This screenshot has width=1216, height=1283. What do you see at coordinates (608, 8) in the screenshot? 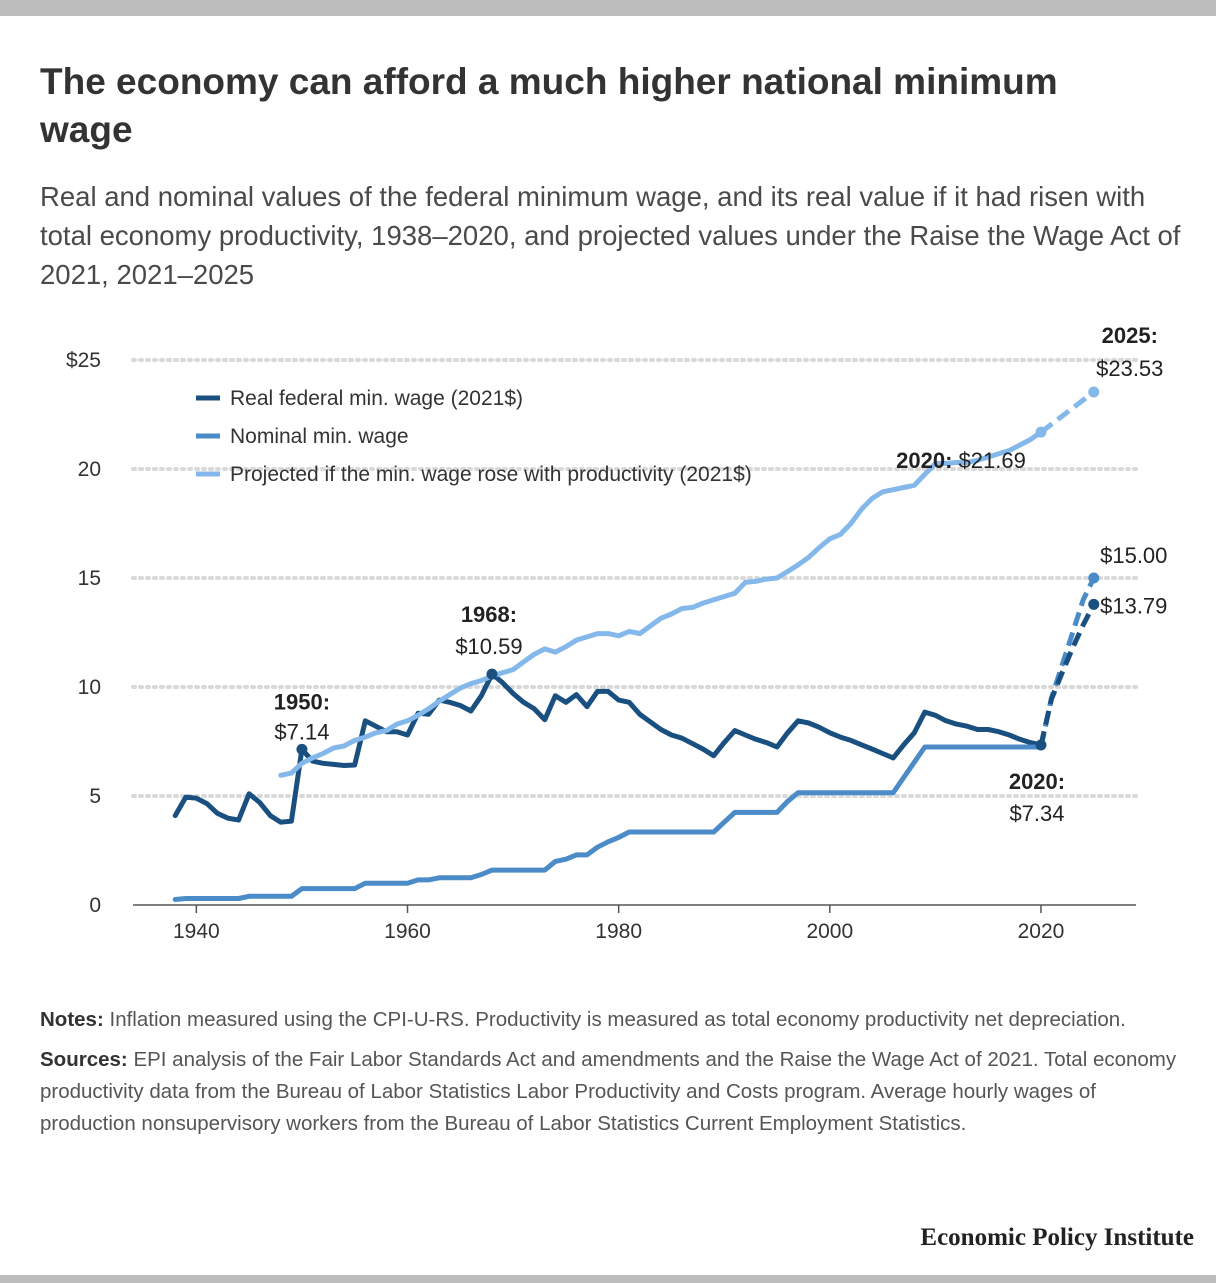
I see `top-border` at bounding box center [608, 8].